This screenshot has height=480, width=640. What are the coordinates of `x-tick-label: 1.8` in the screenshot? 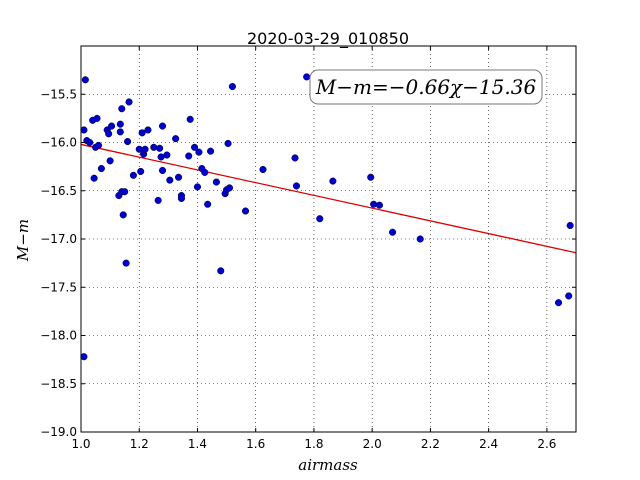 It's located at (313, 444).